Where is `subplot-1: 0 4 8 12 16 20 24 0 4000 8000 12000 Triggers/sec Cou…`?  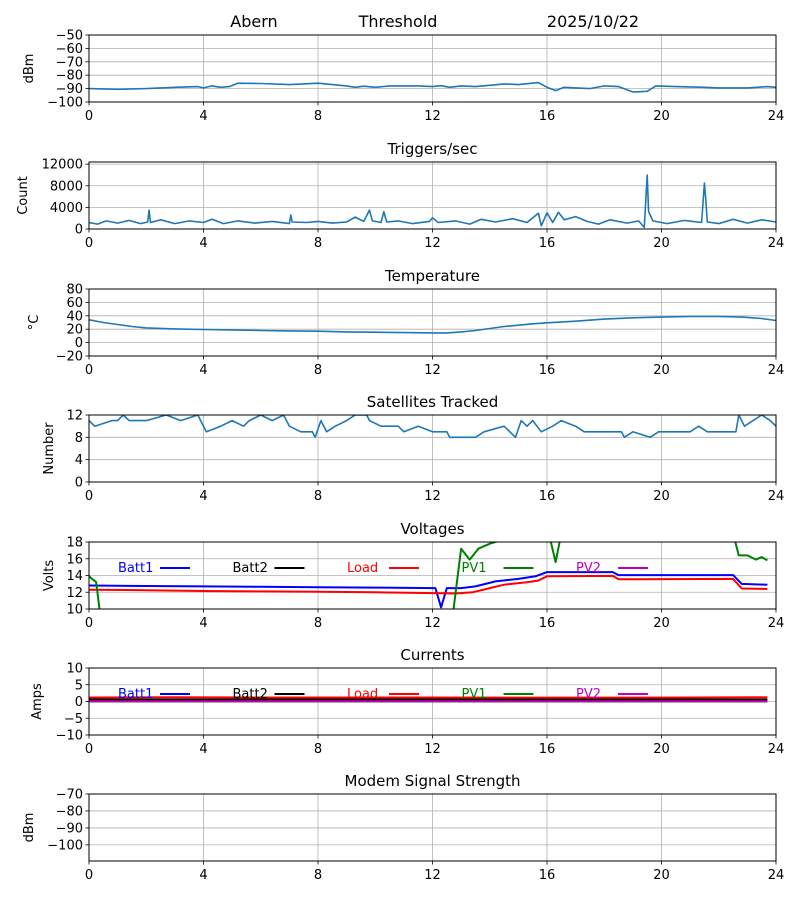
subplot-1: 0 4 8 12 16 20 24 0 4000 8000 12000 Triggers/sec Cou… is located at coordinates (400, 195).